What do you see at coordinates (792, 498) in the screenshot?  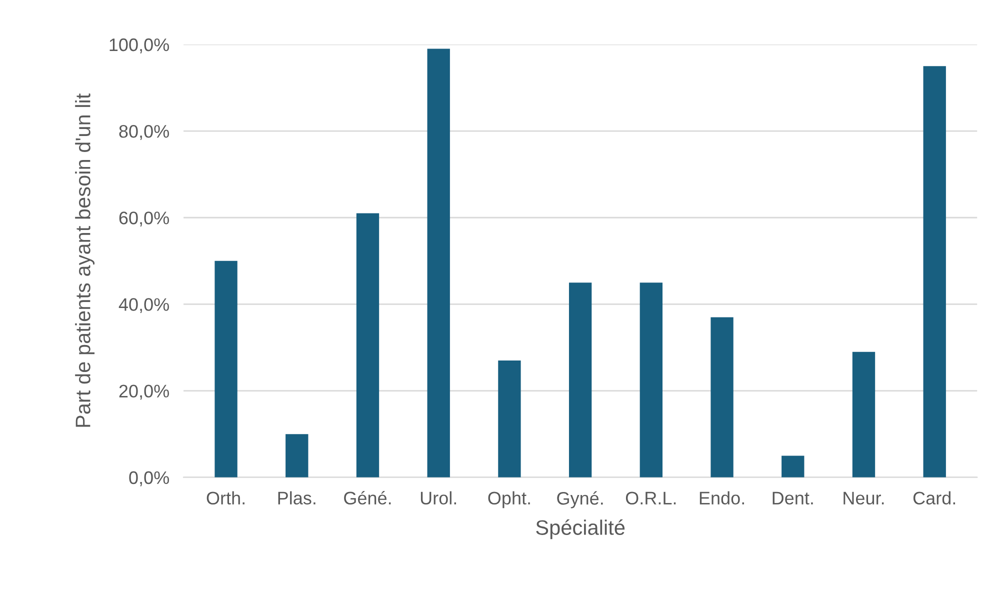 I see `x-tick-label: Dent.` at bounding box center [792, 498].